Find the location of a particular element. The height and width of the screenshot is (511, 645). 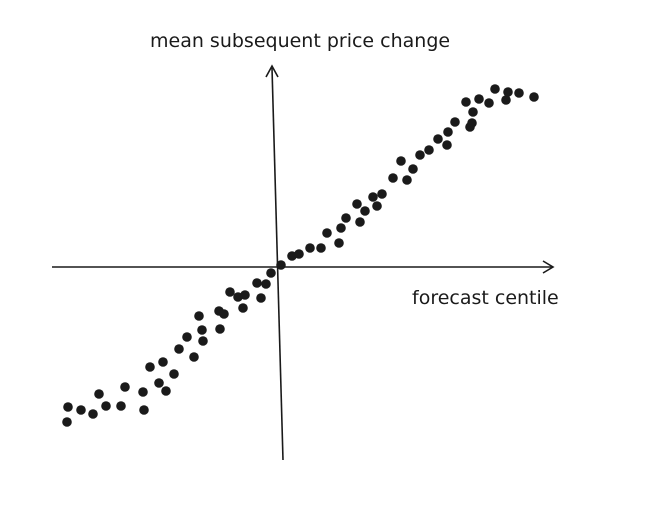

y-axis-arrow-icon is located at coordinates (272, 71).